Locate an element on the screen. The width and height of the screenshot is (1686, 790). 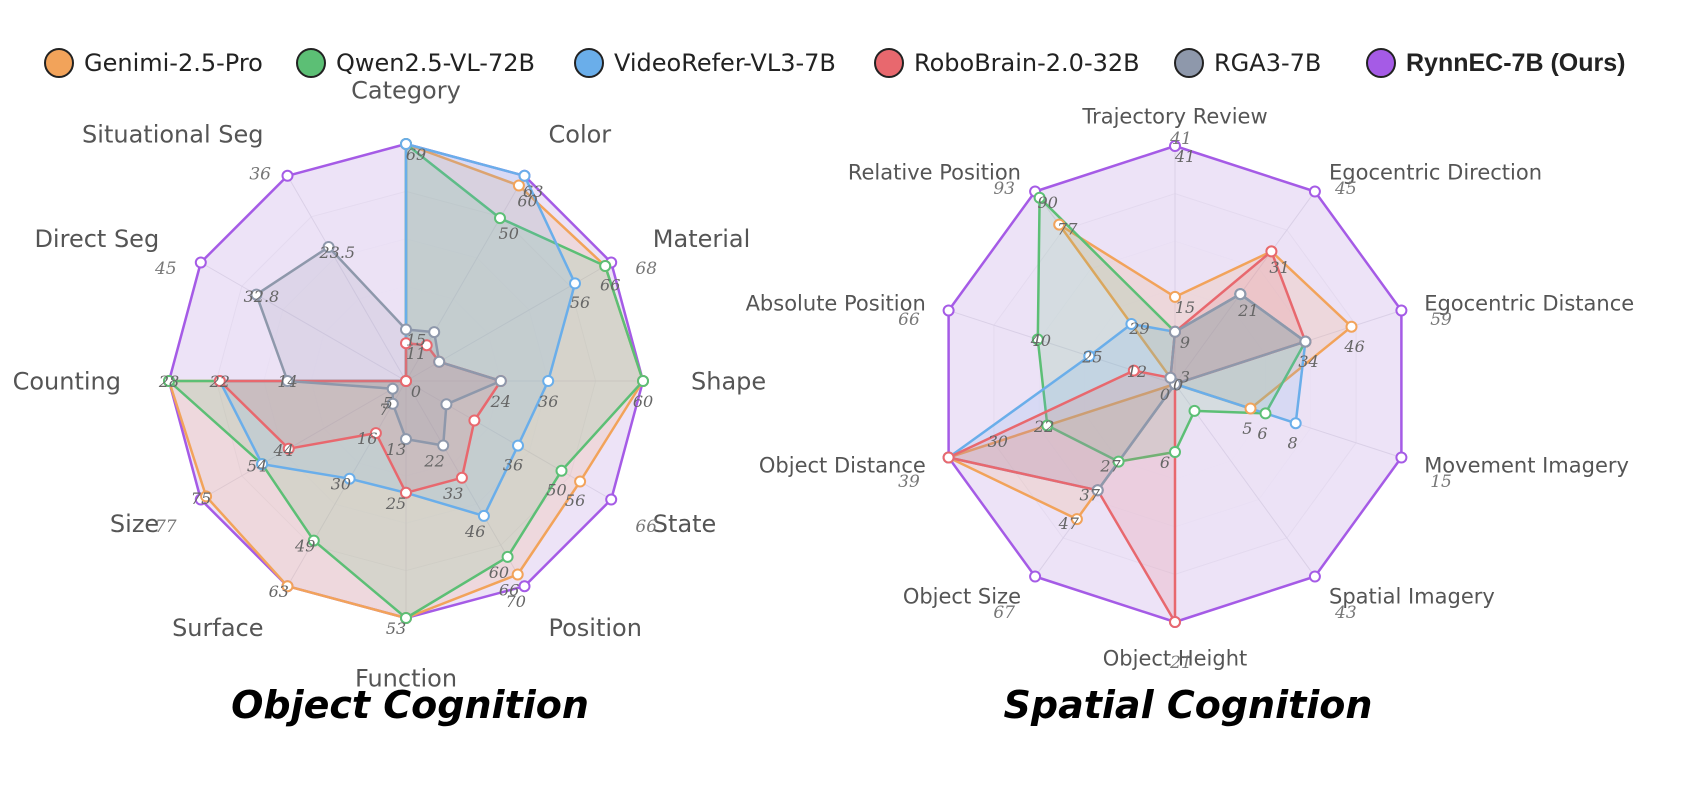
value-label: 50 is located at coordinates (556, 489).